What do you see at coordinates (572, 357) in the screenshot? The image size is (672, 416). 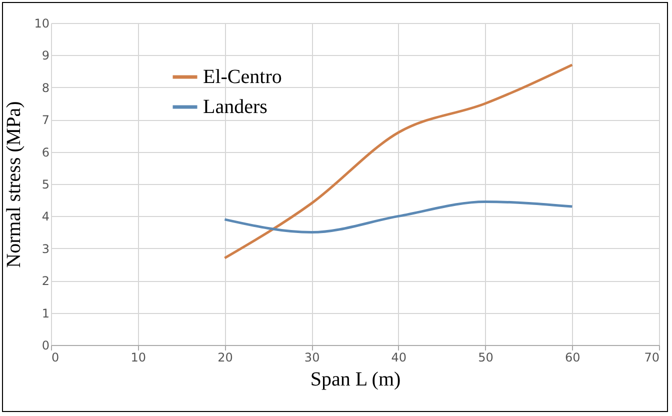 I see `x-tick-label: 60` at bounding box center [572, 357].